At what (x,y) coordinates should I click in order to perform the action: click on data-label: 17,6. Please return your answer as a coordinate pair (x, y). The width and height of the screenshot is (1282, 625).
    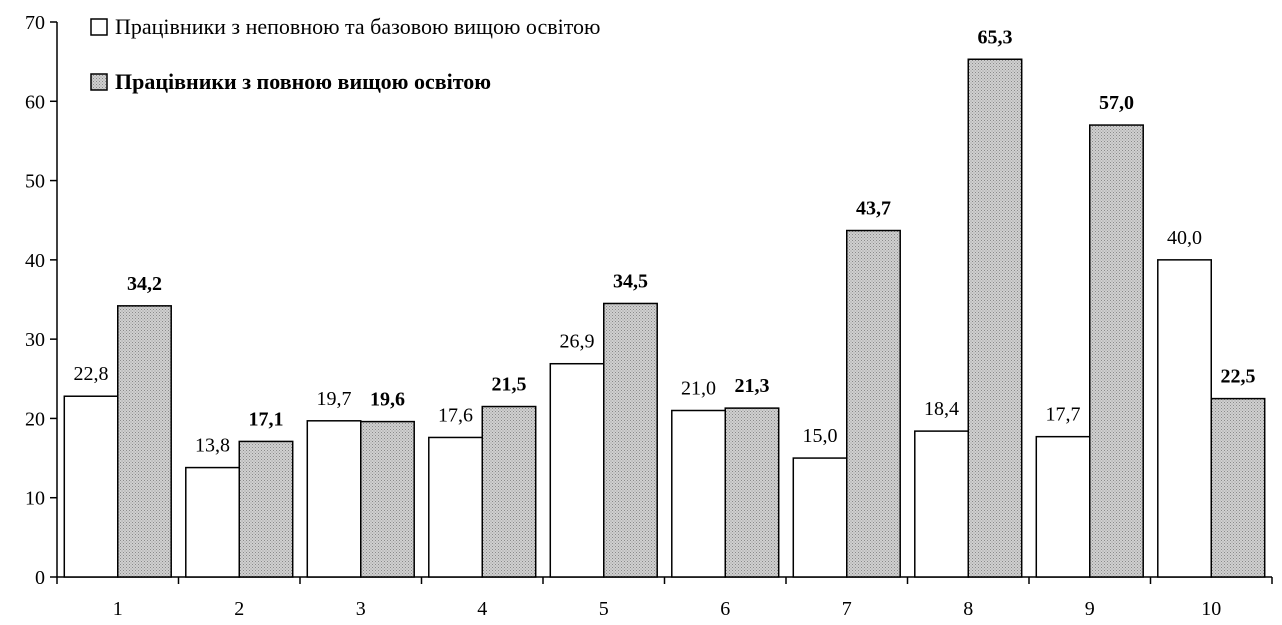
    Looking at the image, I should click on (455, 415).